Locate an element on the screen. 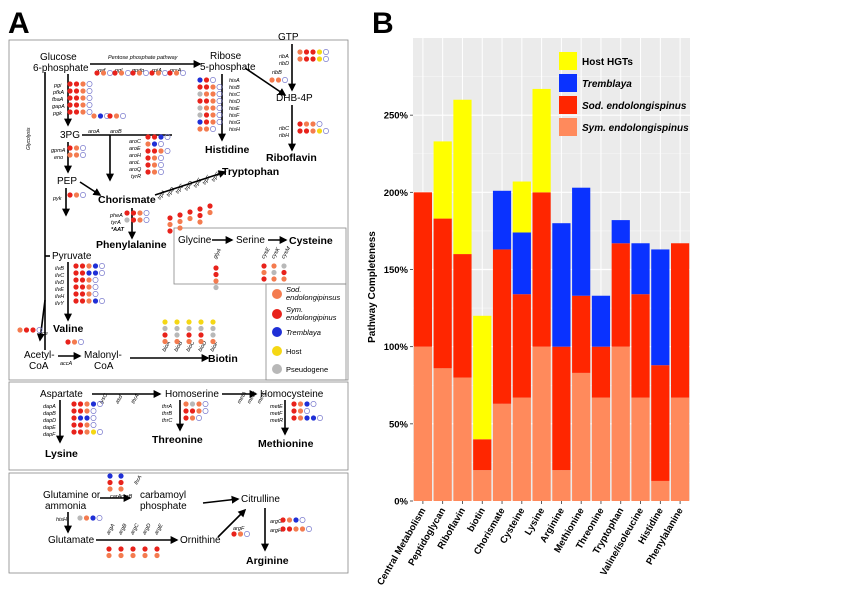 This screenshot has width=850, height=601. glycine-label: Glycine is located at coordinates (195, 240).